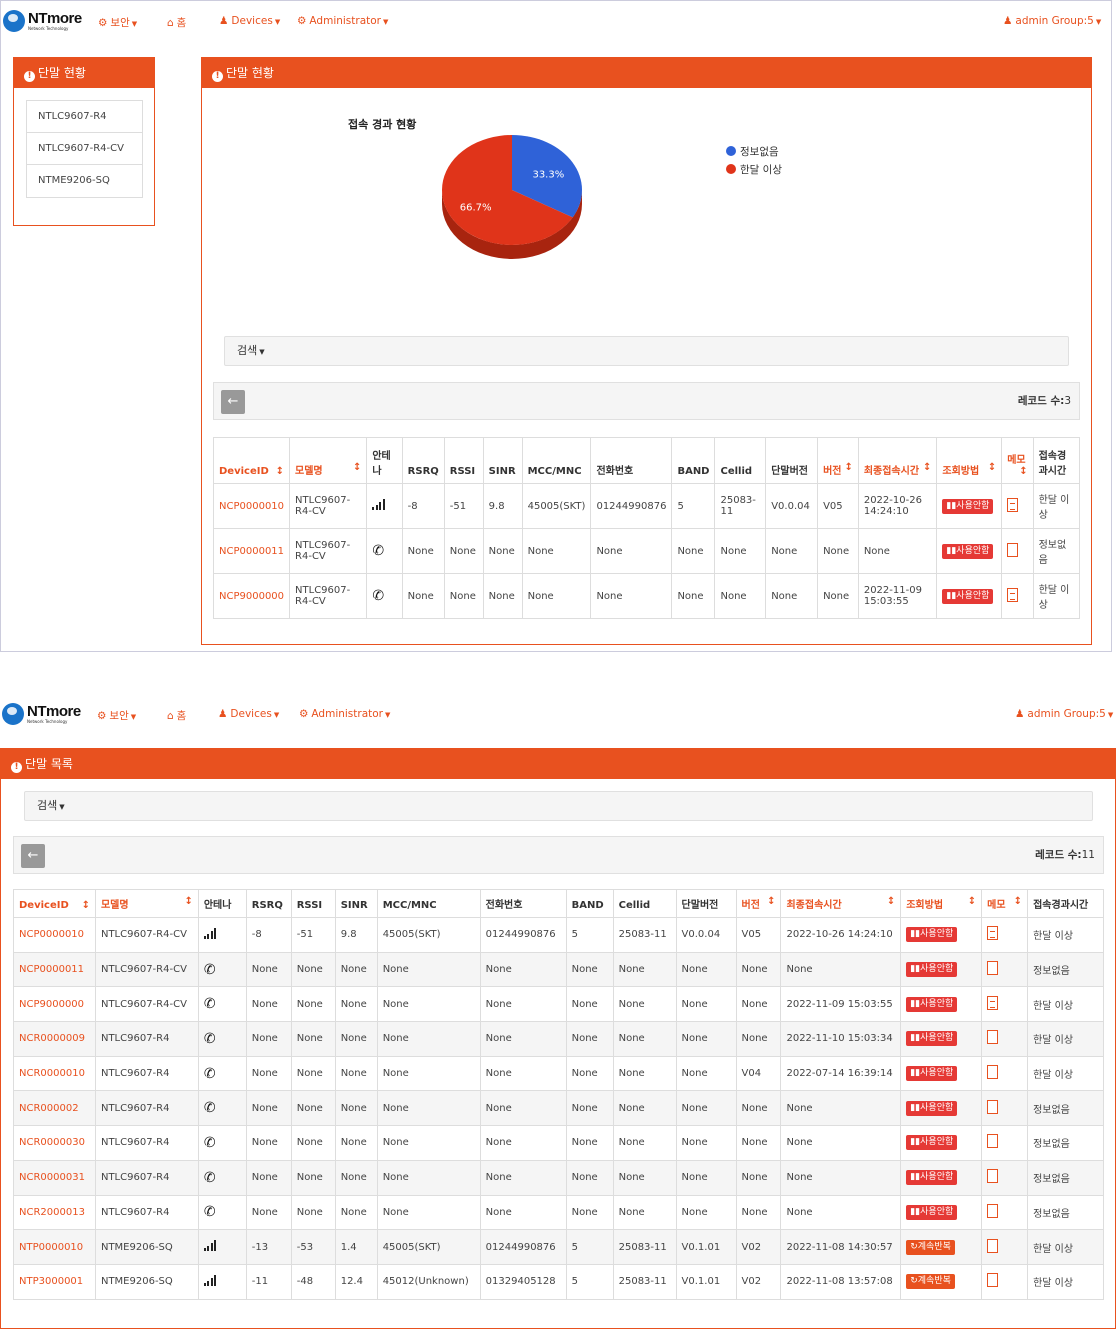  What do you see at coordinates (176, 22) in the screenshot?
I see `nav-home-link: ⌂ 홈` at bounding box center [176, 22].